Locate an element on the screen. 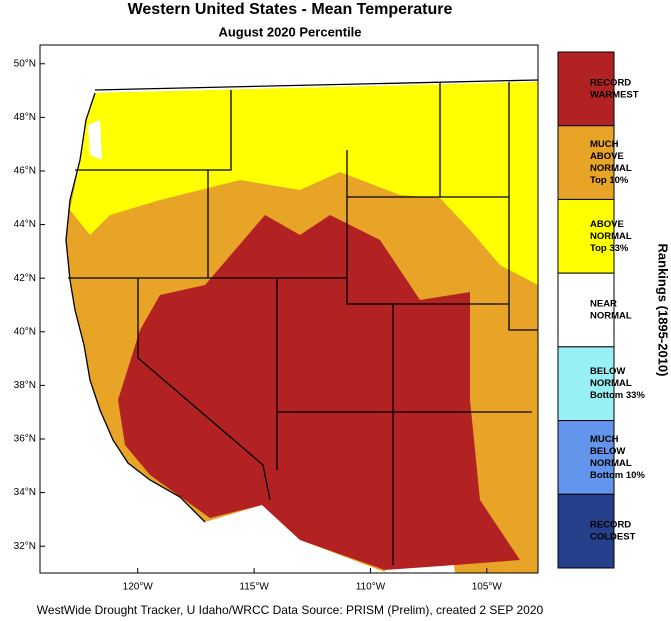 The height and width of the screenshot is (621, 671). y-tick-label: 46°N is located at coordinates (25, 171).